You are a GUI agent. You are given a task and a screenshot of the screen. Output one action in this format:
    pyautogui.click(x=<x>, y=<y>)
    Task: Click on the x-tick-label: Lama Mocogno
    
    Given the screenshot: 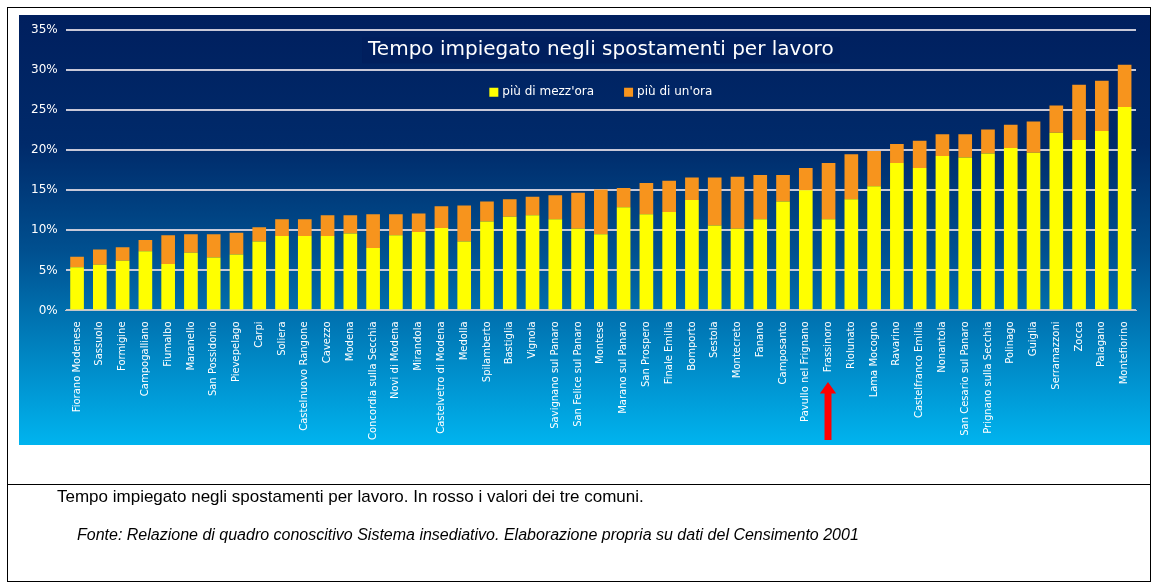 What is the action you would take?
    pyautogui.click(x=873, y=359)
    